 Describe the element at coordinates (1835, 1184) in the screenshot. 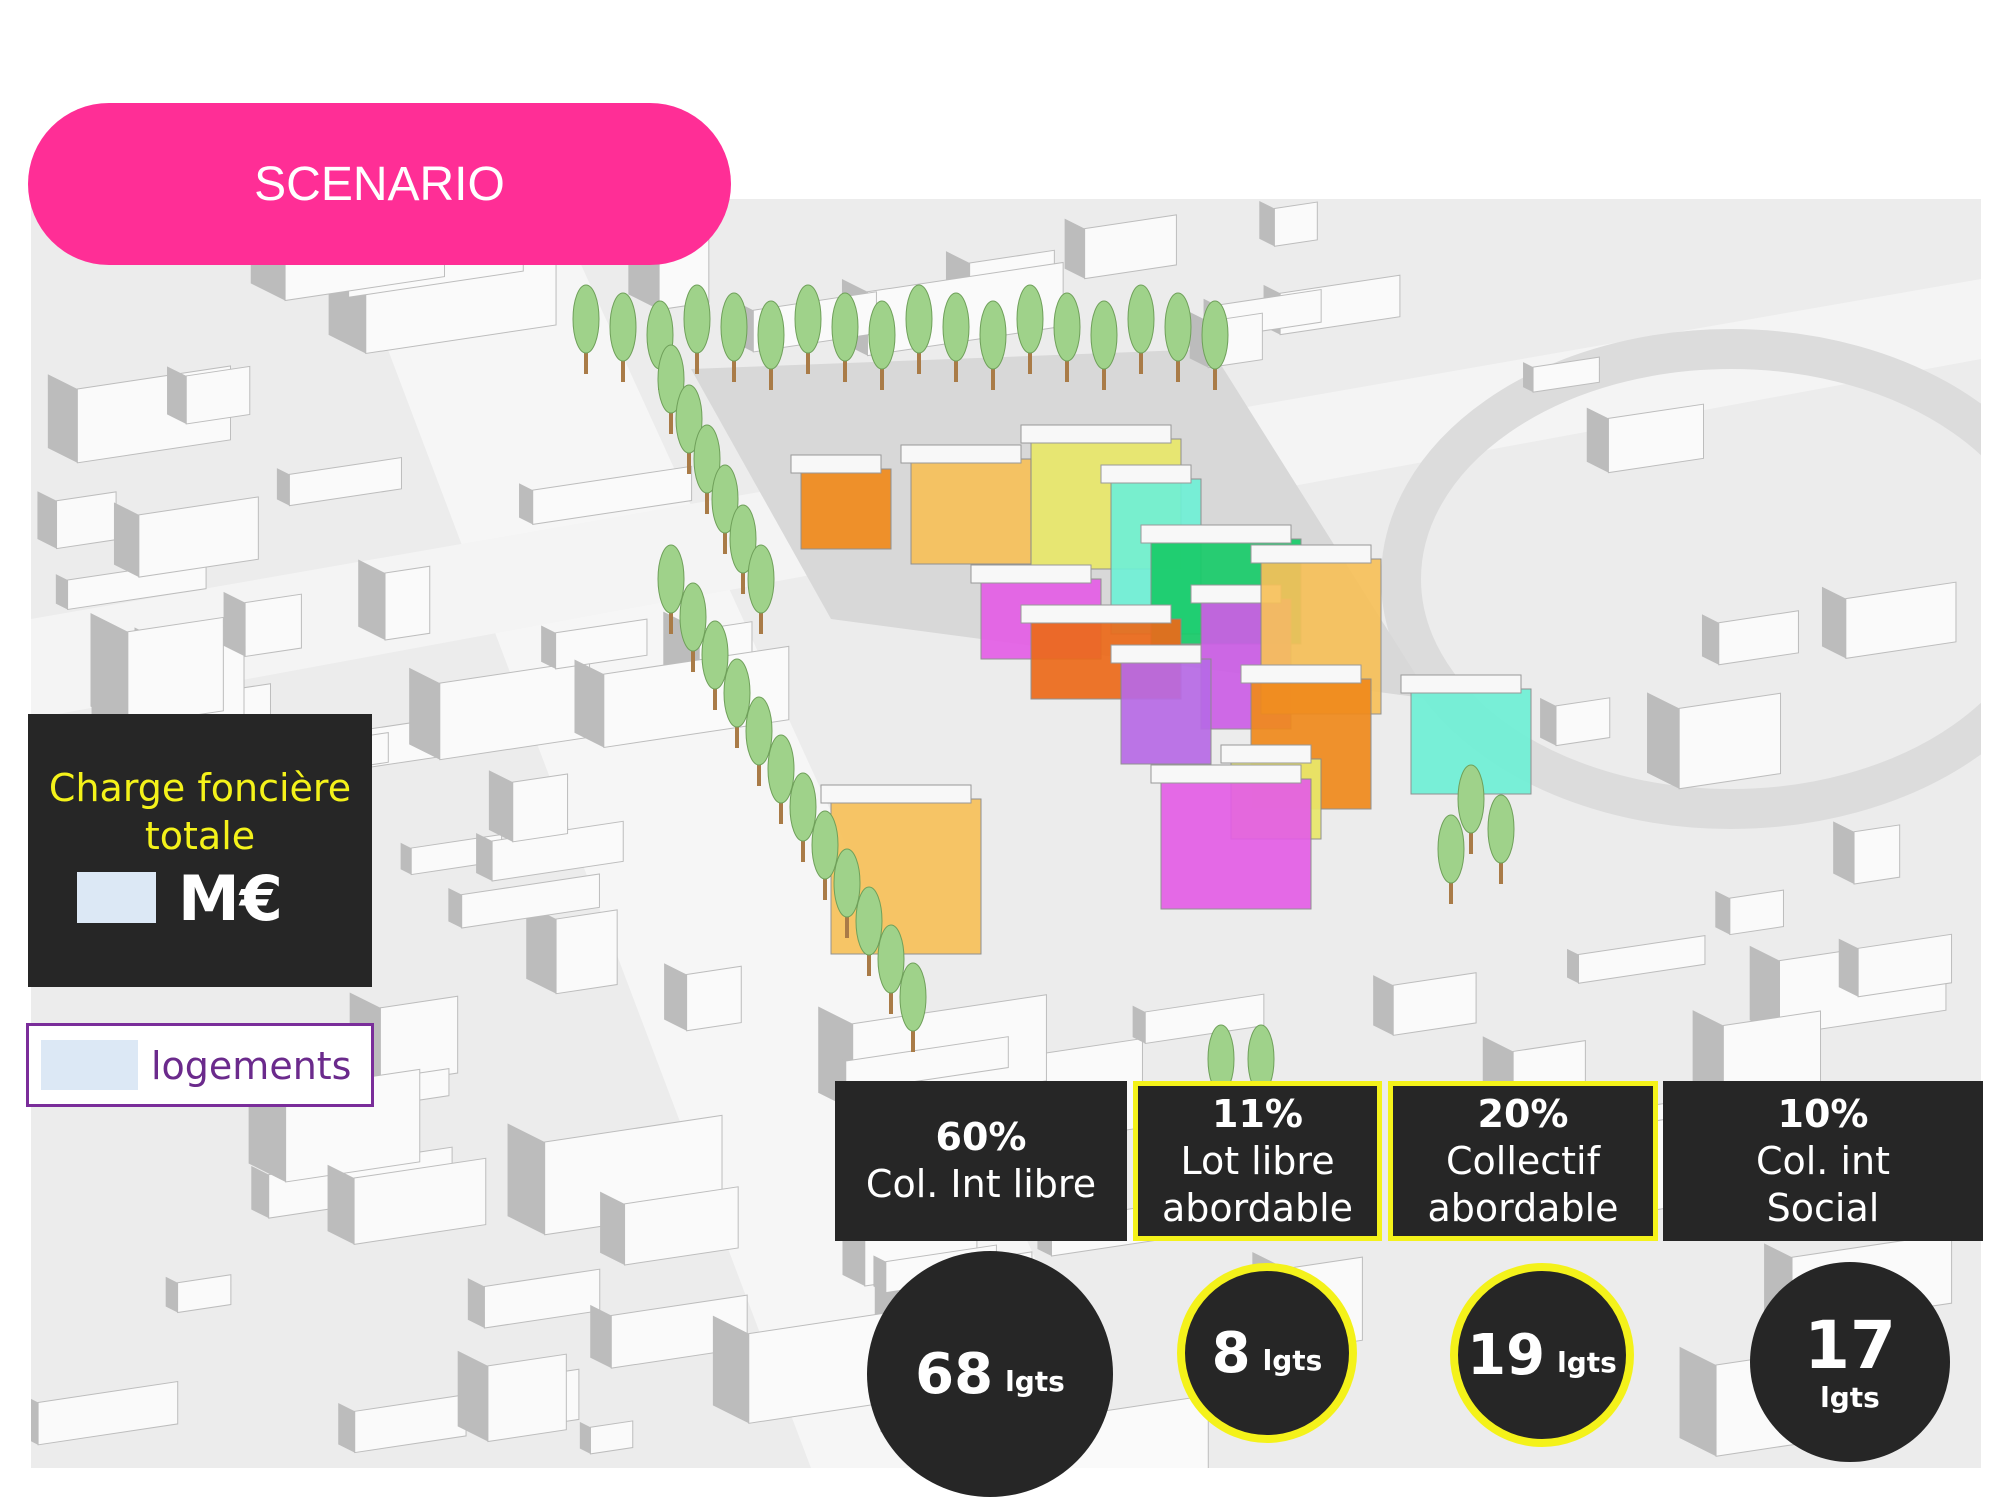

I see `category-label: Col. int Social` at that location.